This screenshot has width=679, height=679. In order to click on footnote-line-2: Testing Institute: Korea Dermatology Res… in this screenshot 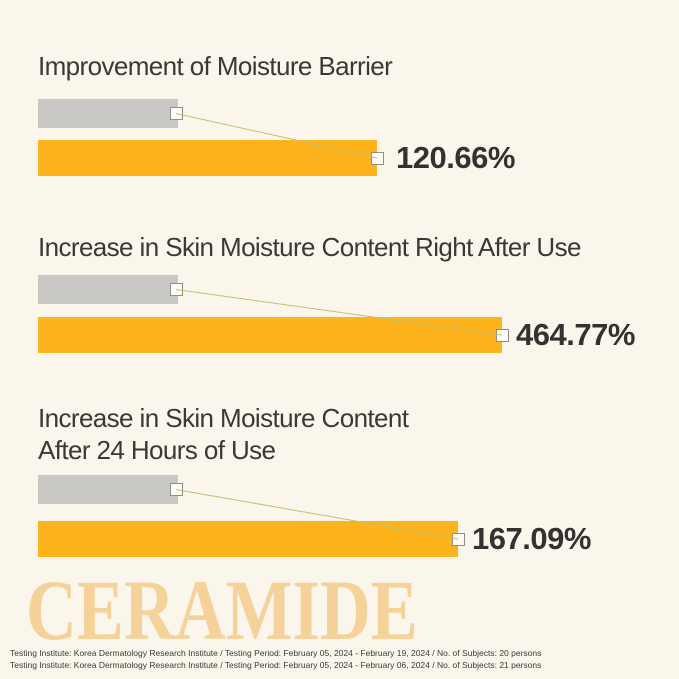, I will do `click(276, 665)`.